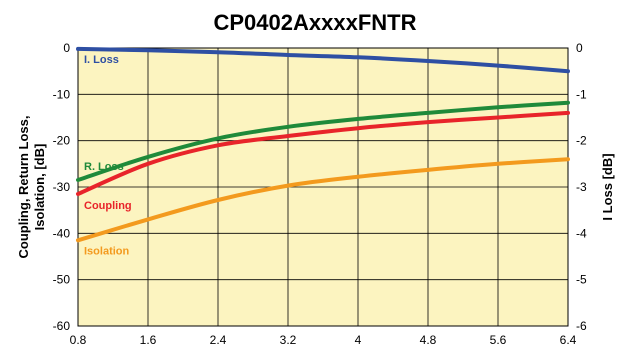 This screenshot has height=351, width=630. Describe the element at coordinates (323, 60) in the screenshot. I see `series-line-i-loss` at that location.